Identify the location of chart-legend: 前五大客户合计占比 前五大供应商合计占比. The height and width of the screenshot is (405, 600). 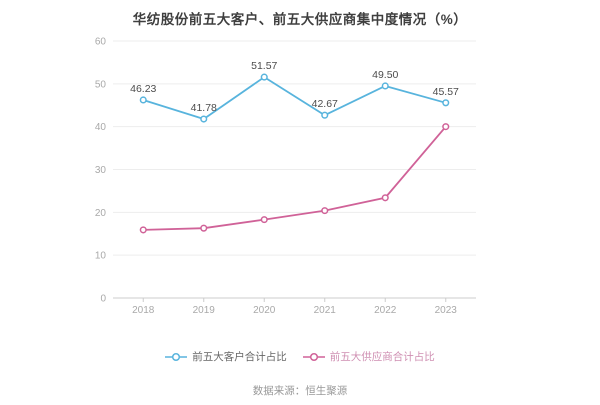
(300, 356).